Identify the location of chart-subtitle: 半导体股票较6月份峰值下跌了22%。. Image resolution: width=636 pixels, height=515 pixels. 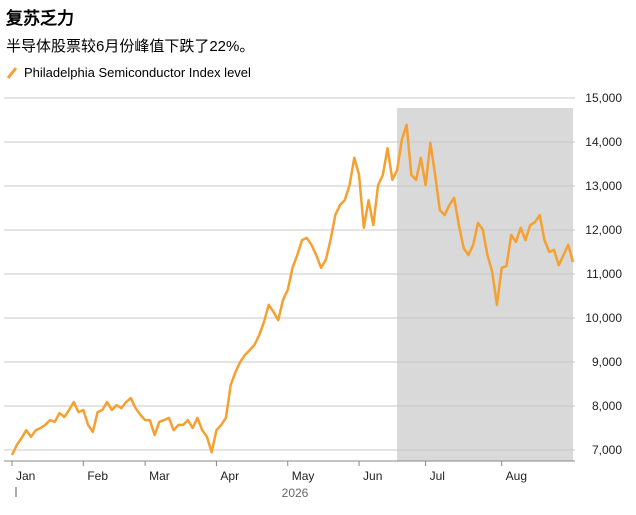
(130, 46).